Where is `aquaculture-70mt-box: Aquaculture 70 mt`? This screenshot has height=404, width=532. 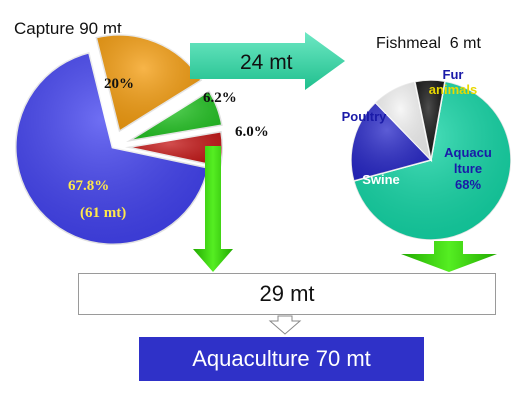 aquaculture-70mt-box: Aquaculture 70 mt is located at coordinates (281, 359).